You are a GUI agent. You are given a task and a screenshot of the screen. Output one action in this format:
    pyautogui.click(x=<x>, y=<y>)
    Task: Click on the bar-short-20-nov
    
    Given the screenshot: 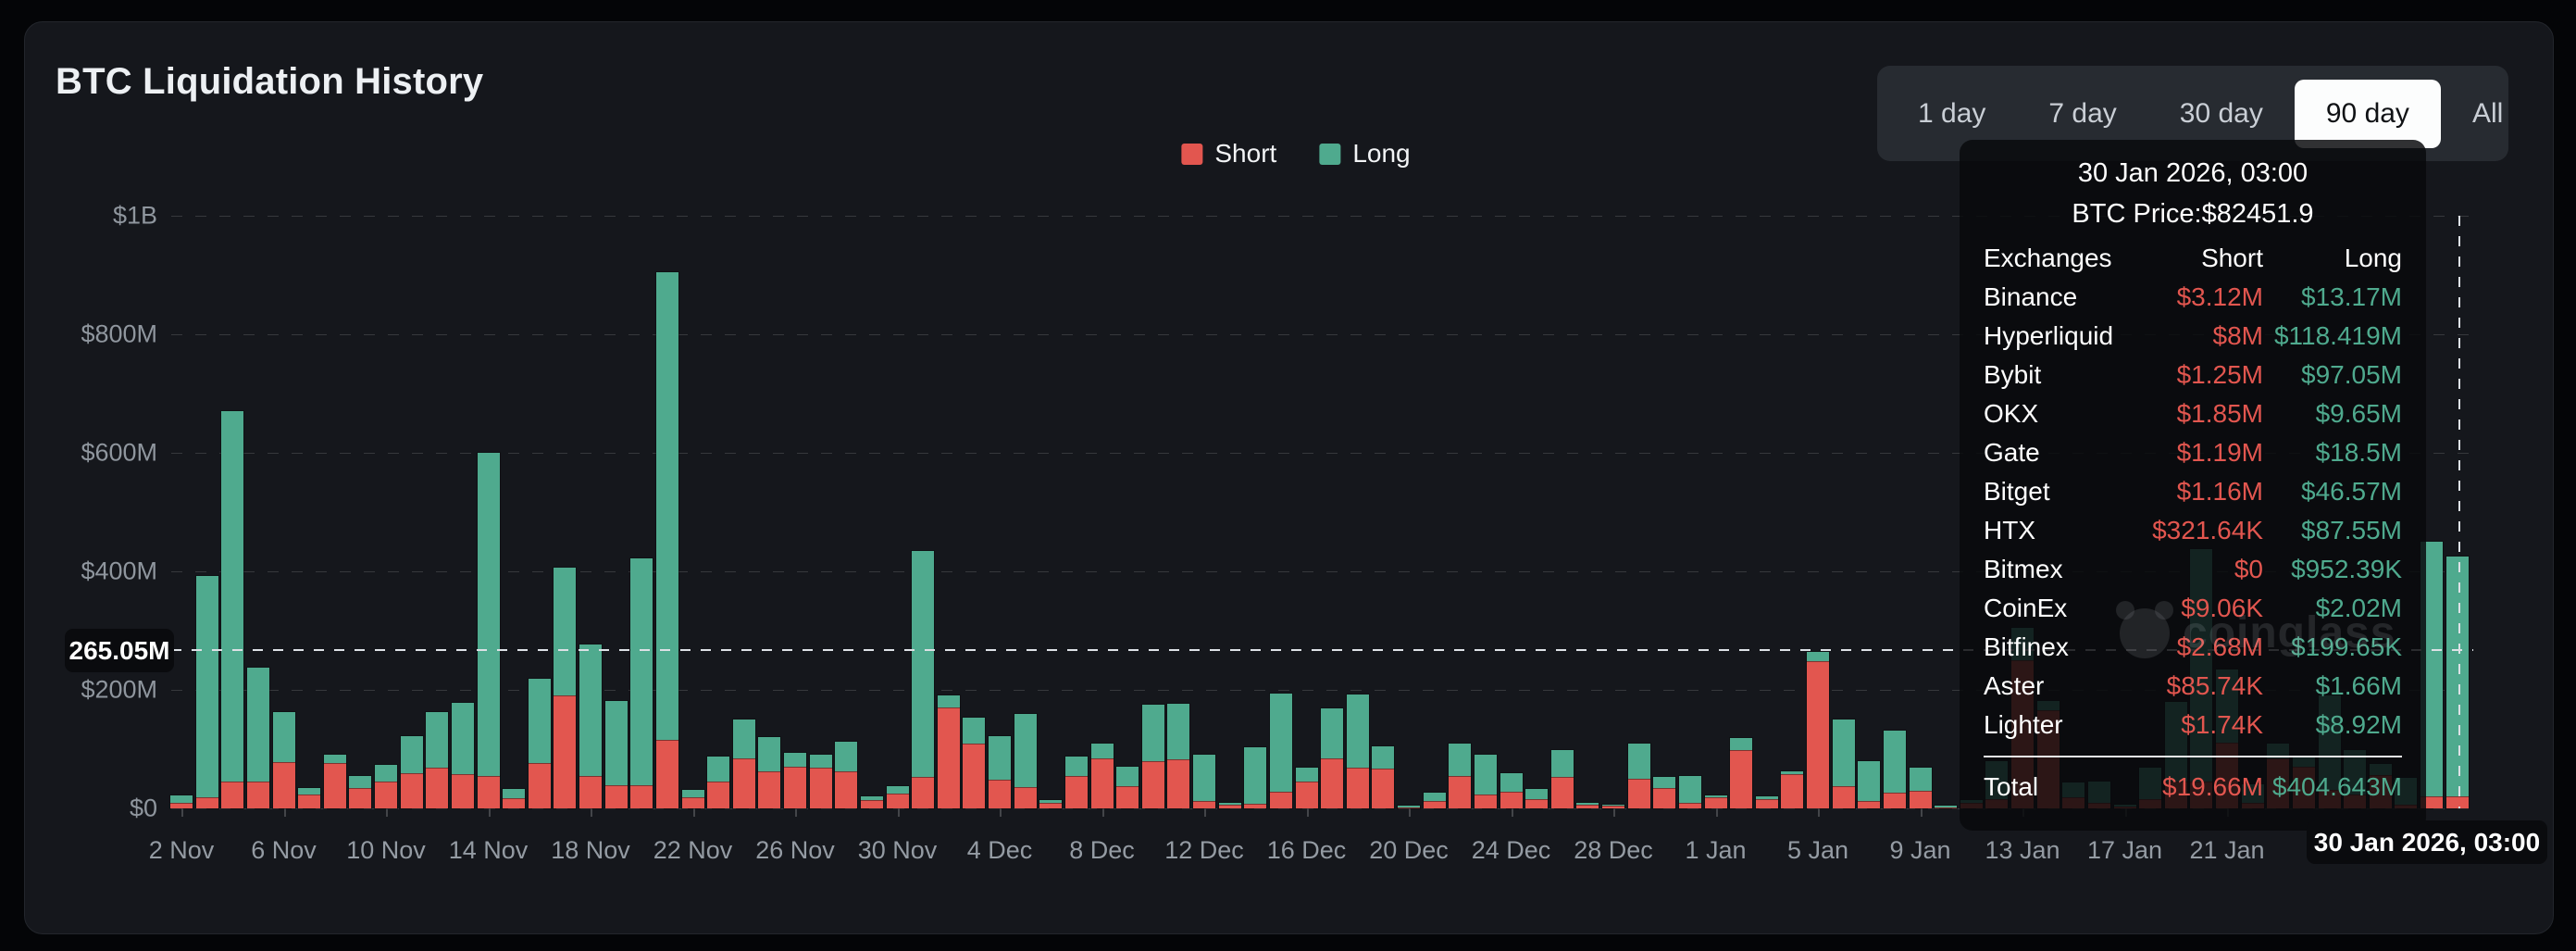 What is the action you would take?
    pyautogui.click(x=641, y=796)
    